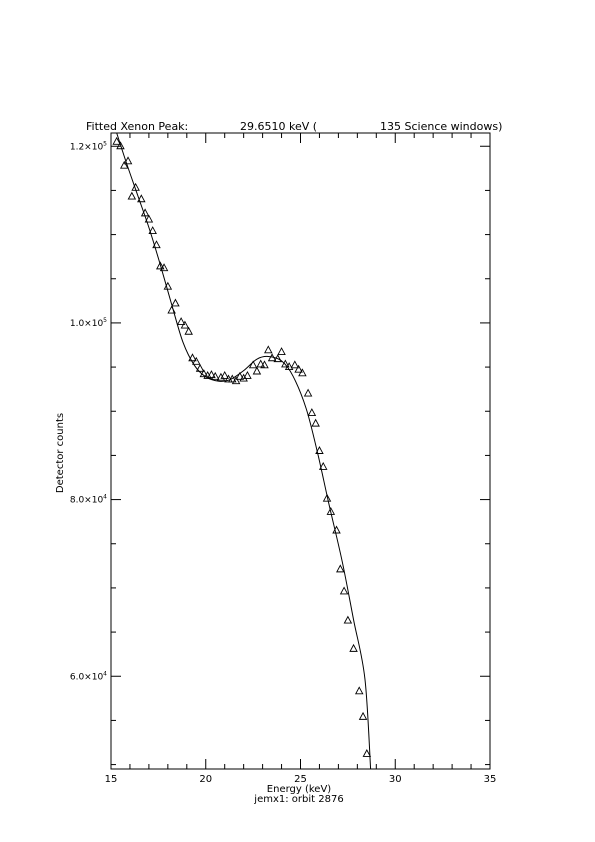 This screenshot has width=595, height=842. I want to click on x-tick-label: 30, so click(395, 779).